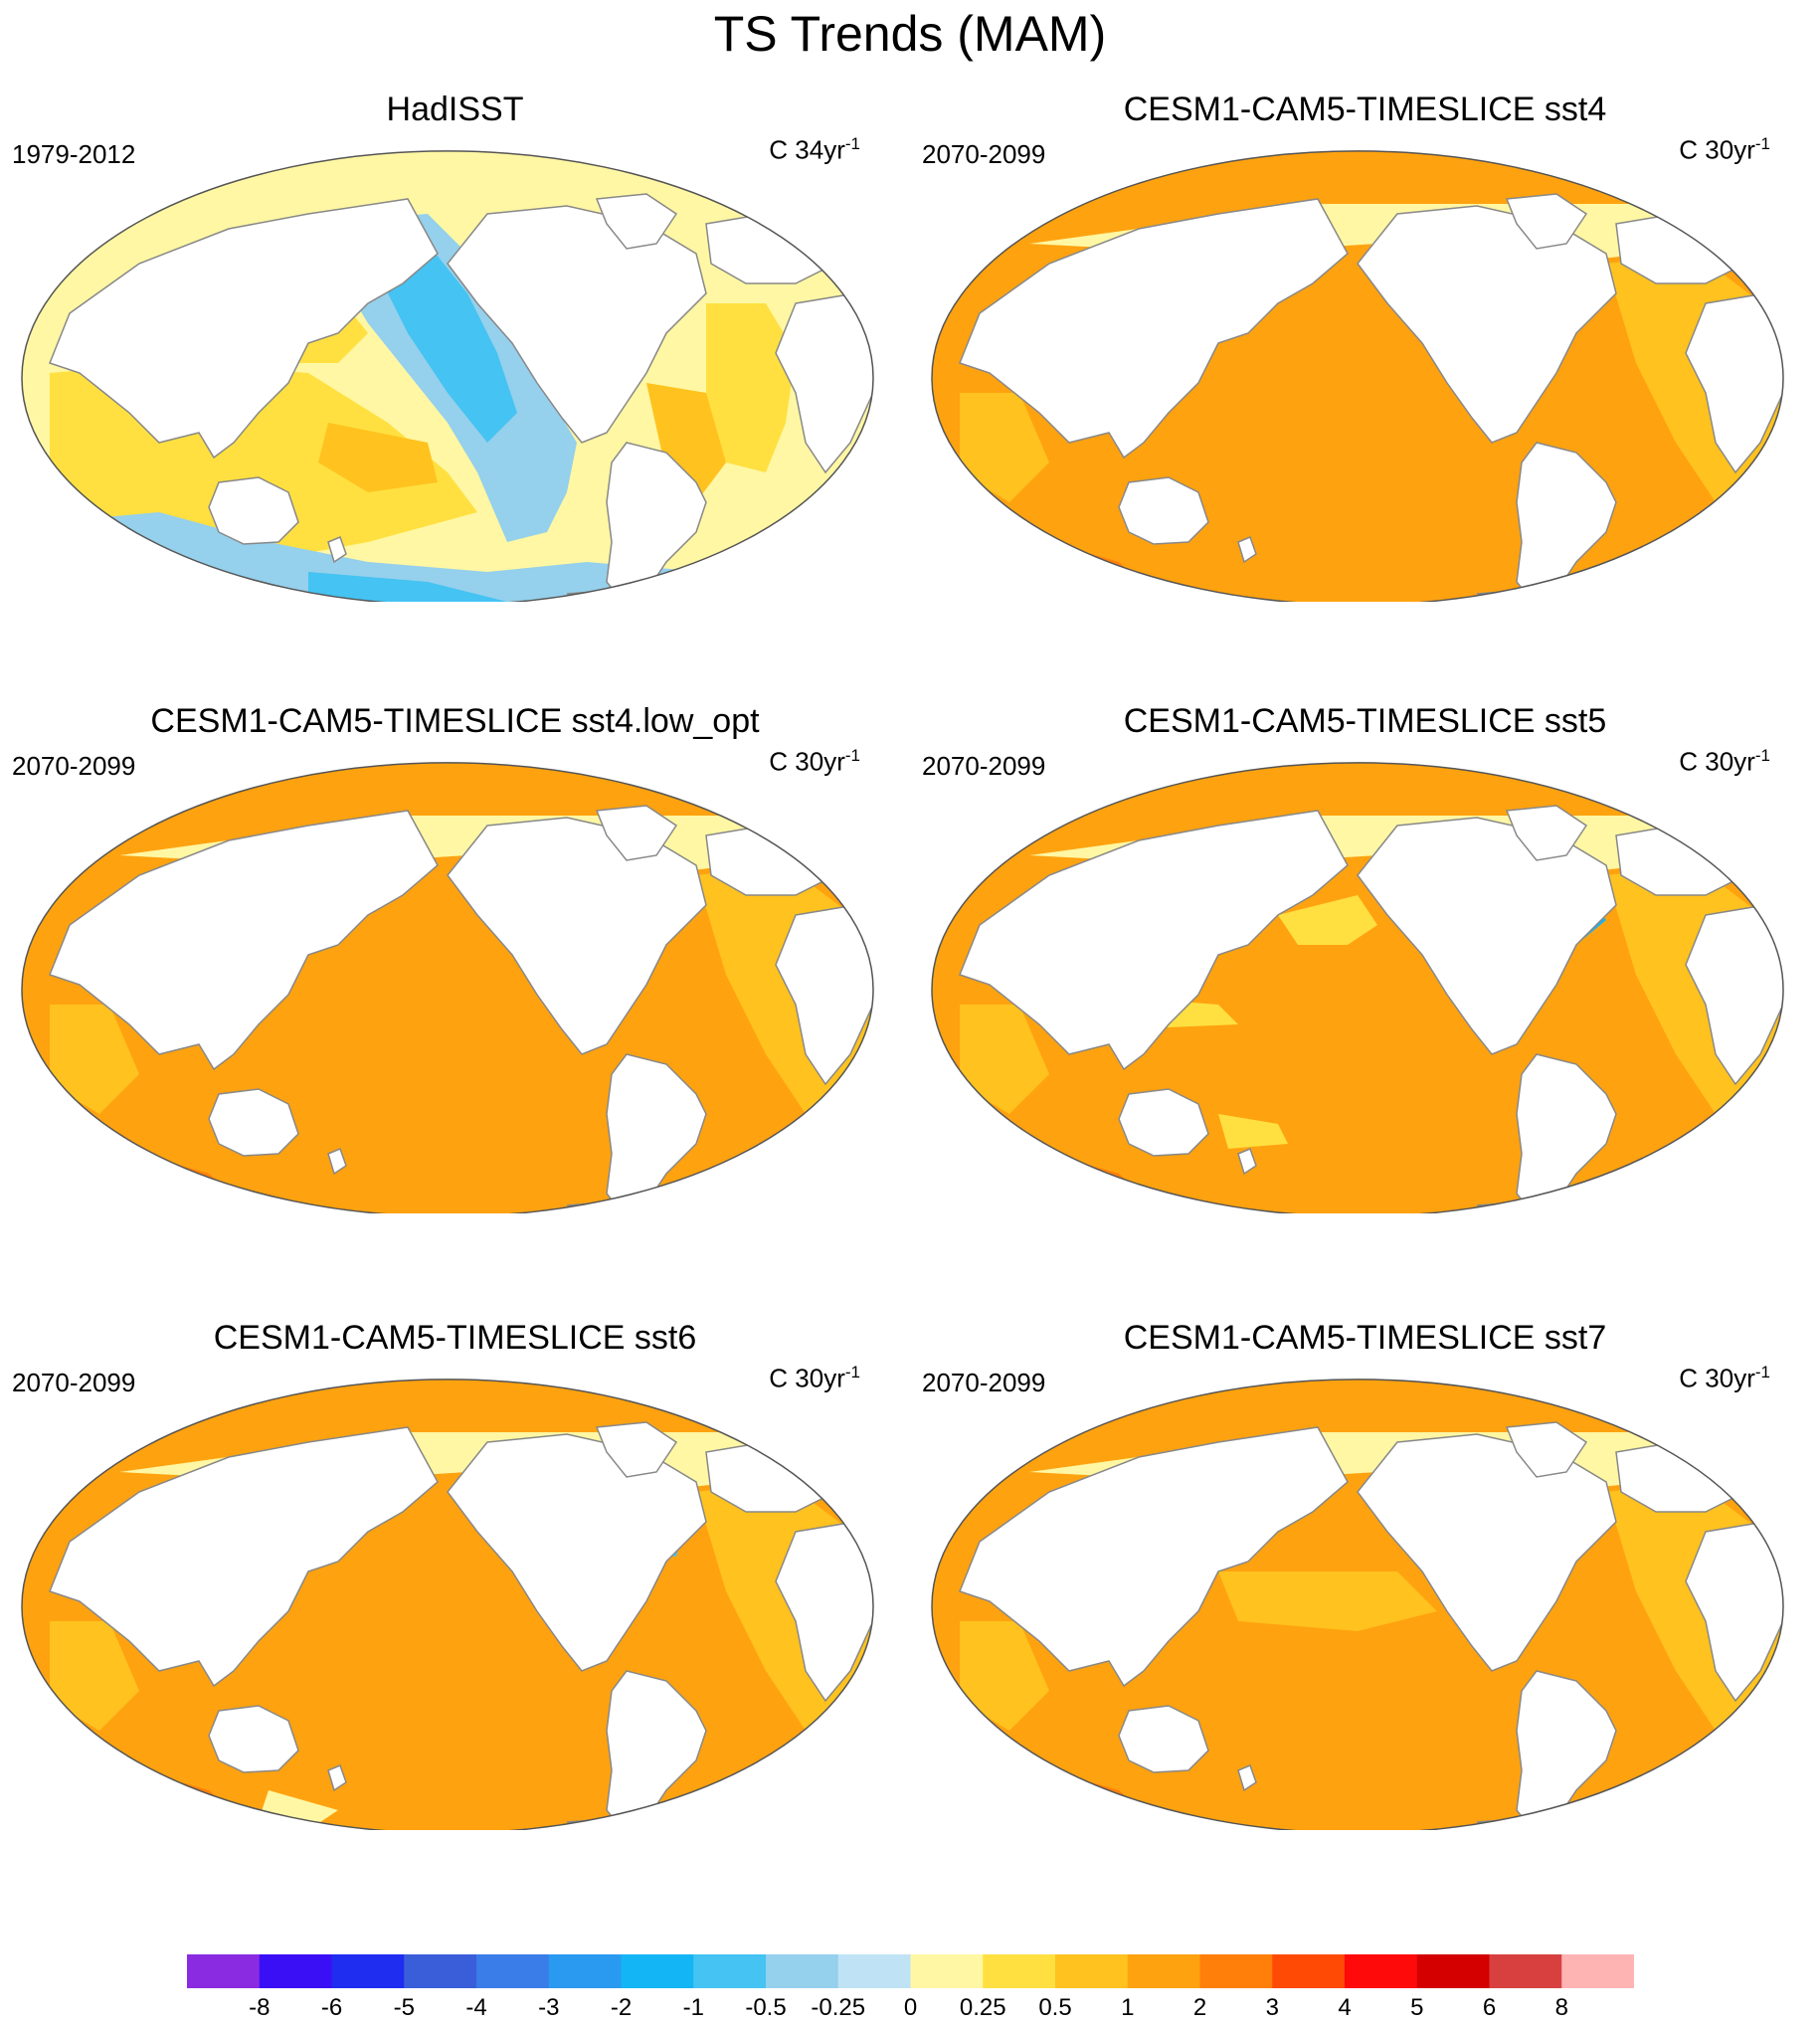 The width and height of the screenshot is (1820, 2027). I want to click on colorbar-tick-label: 0.25, so click(982, 2007).